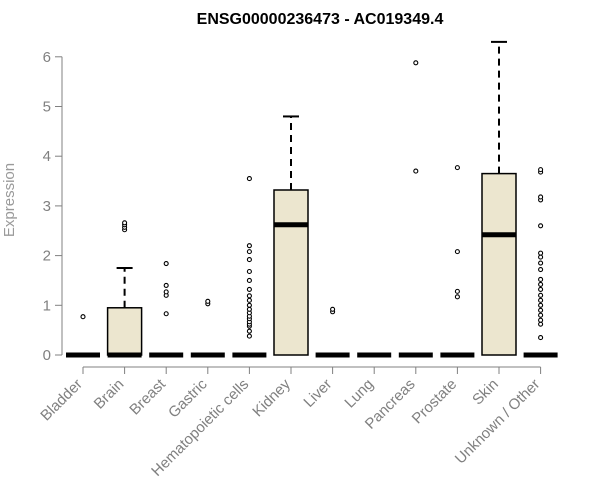 This screenshot has height=500, width=600. I want to click on x-tick-label: Brain, so click(109, 394).